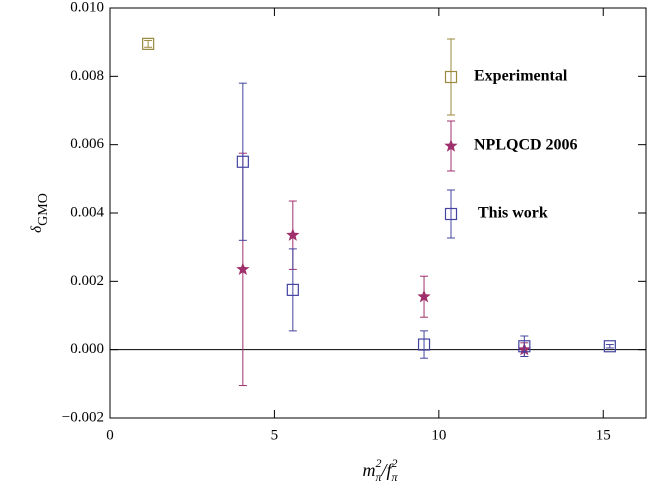  I want to click on y-tick-label: 0.002, so click(87, 281).